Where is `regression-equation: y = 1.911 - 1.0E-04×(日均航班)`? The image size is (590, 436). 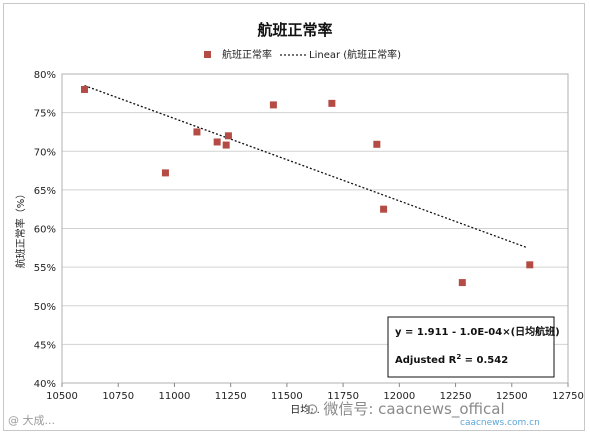 regression-equation: y = 1.911 - 1.0E-04×(日均航班) is located at coordinates (477, 331).